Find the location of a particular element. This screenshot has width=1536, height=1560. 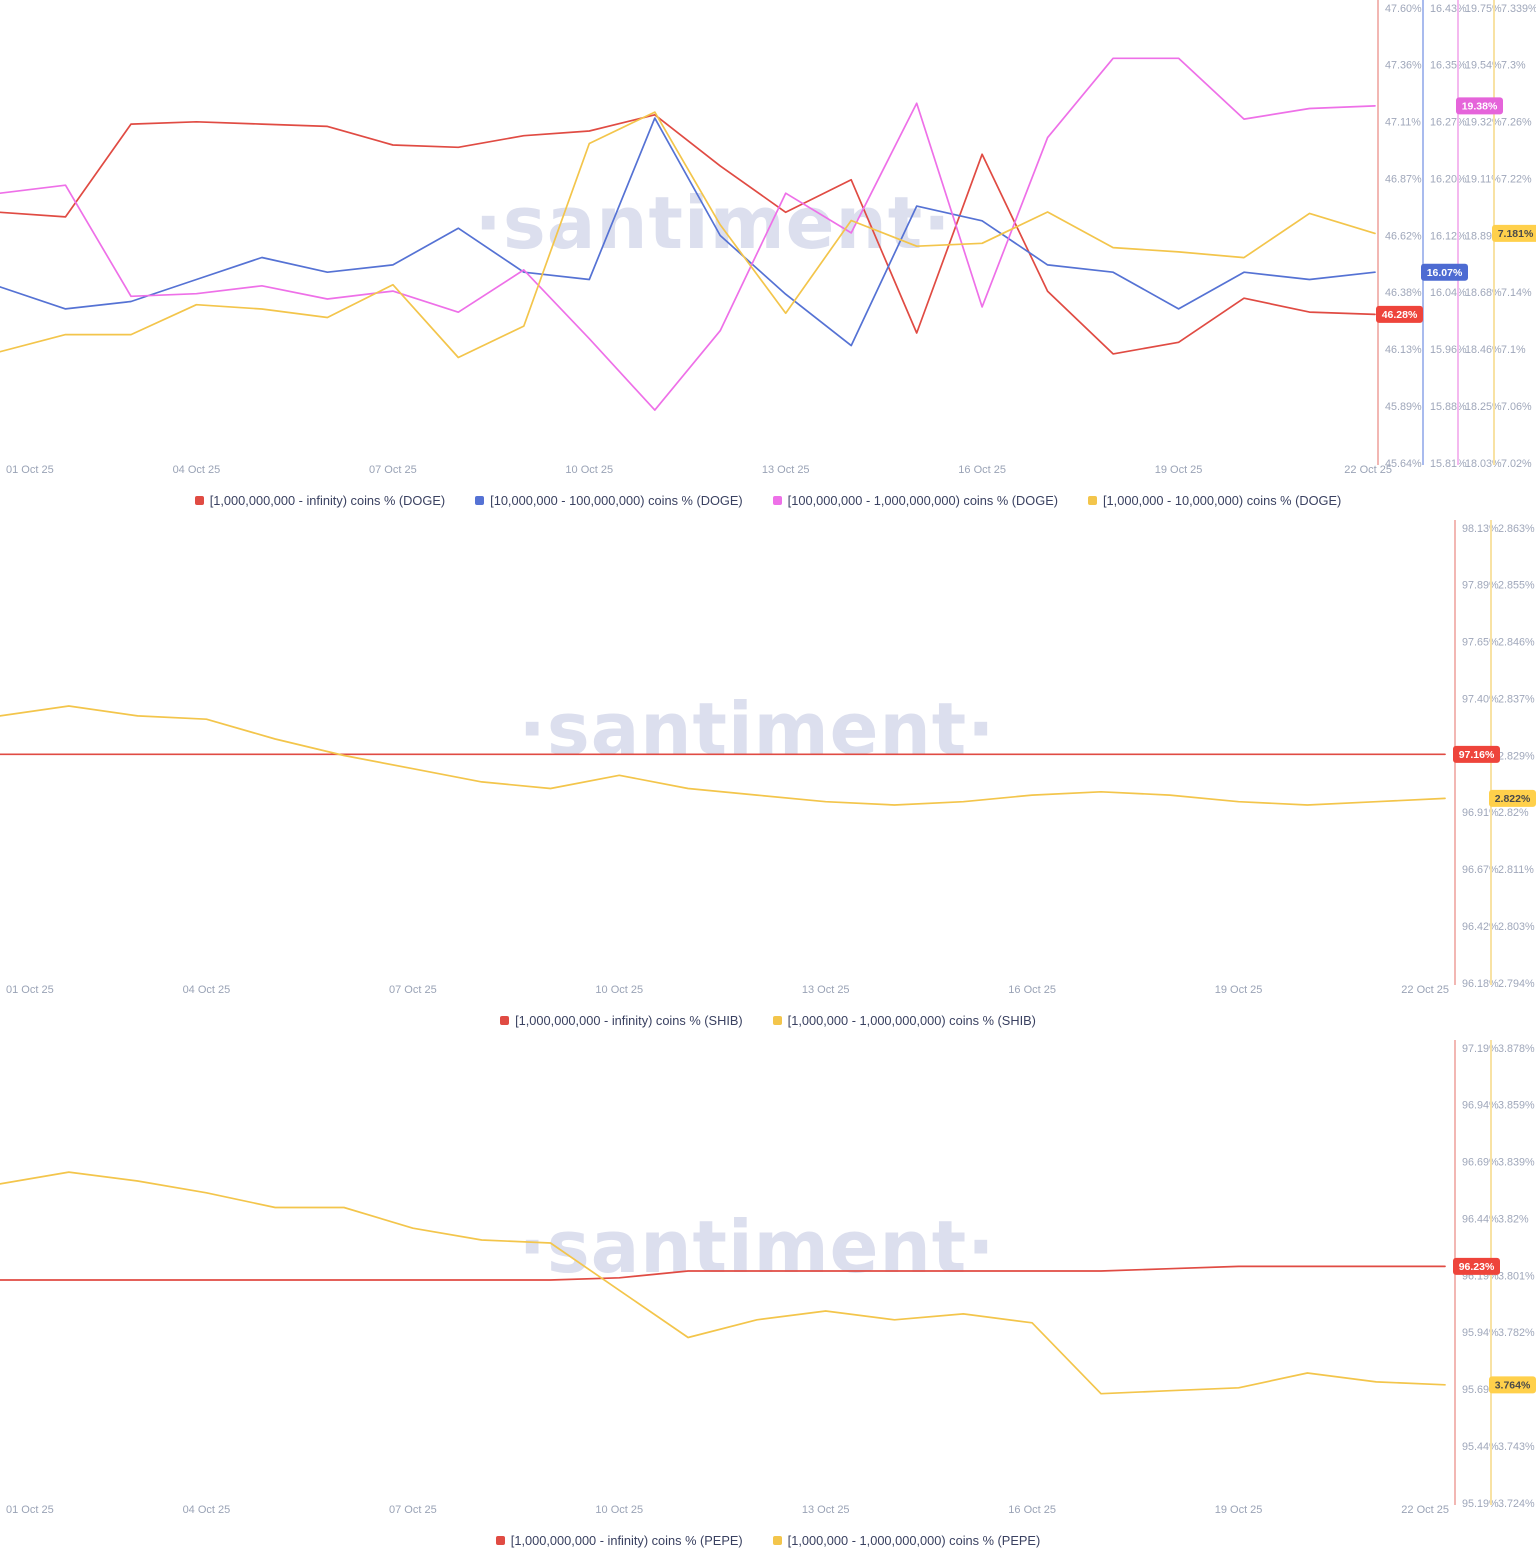

y-axis-tick-label: 2.811% is located at coordinates (1516, 870).